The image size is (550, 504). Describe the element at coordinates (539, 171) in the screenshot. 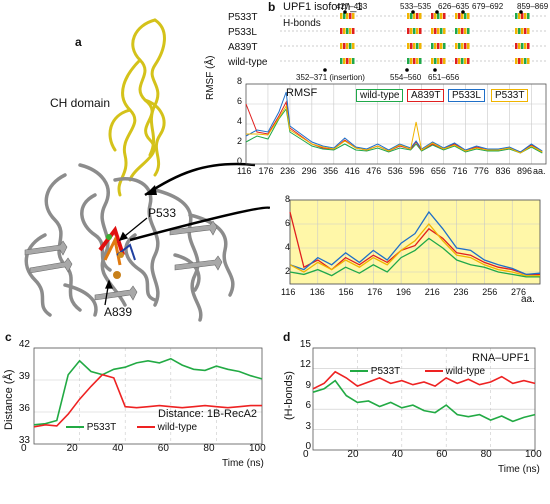

I see `rmsf-xunit: aa.` at that location.